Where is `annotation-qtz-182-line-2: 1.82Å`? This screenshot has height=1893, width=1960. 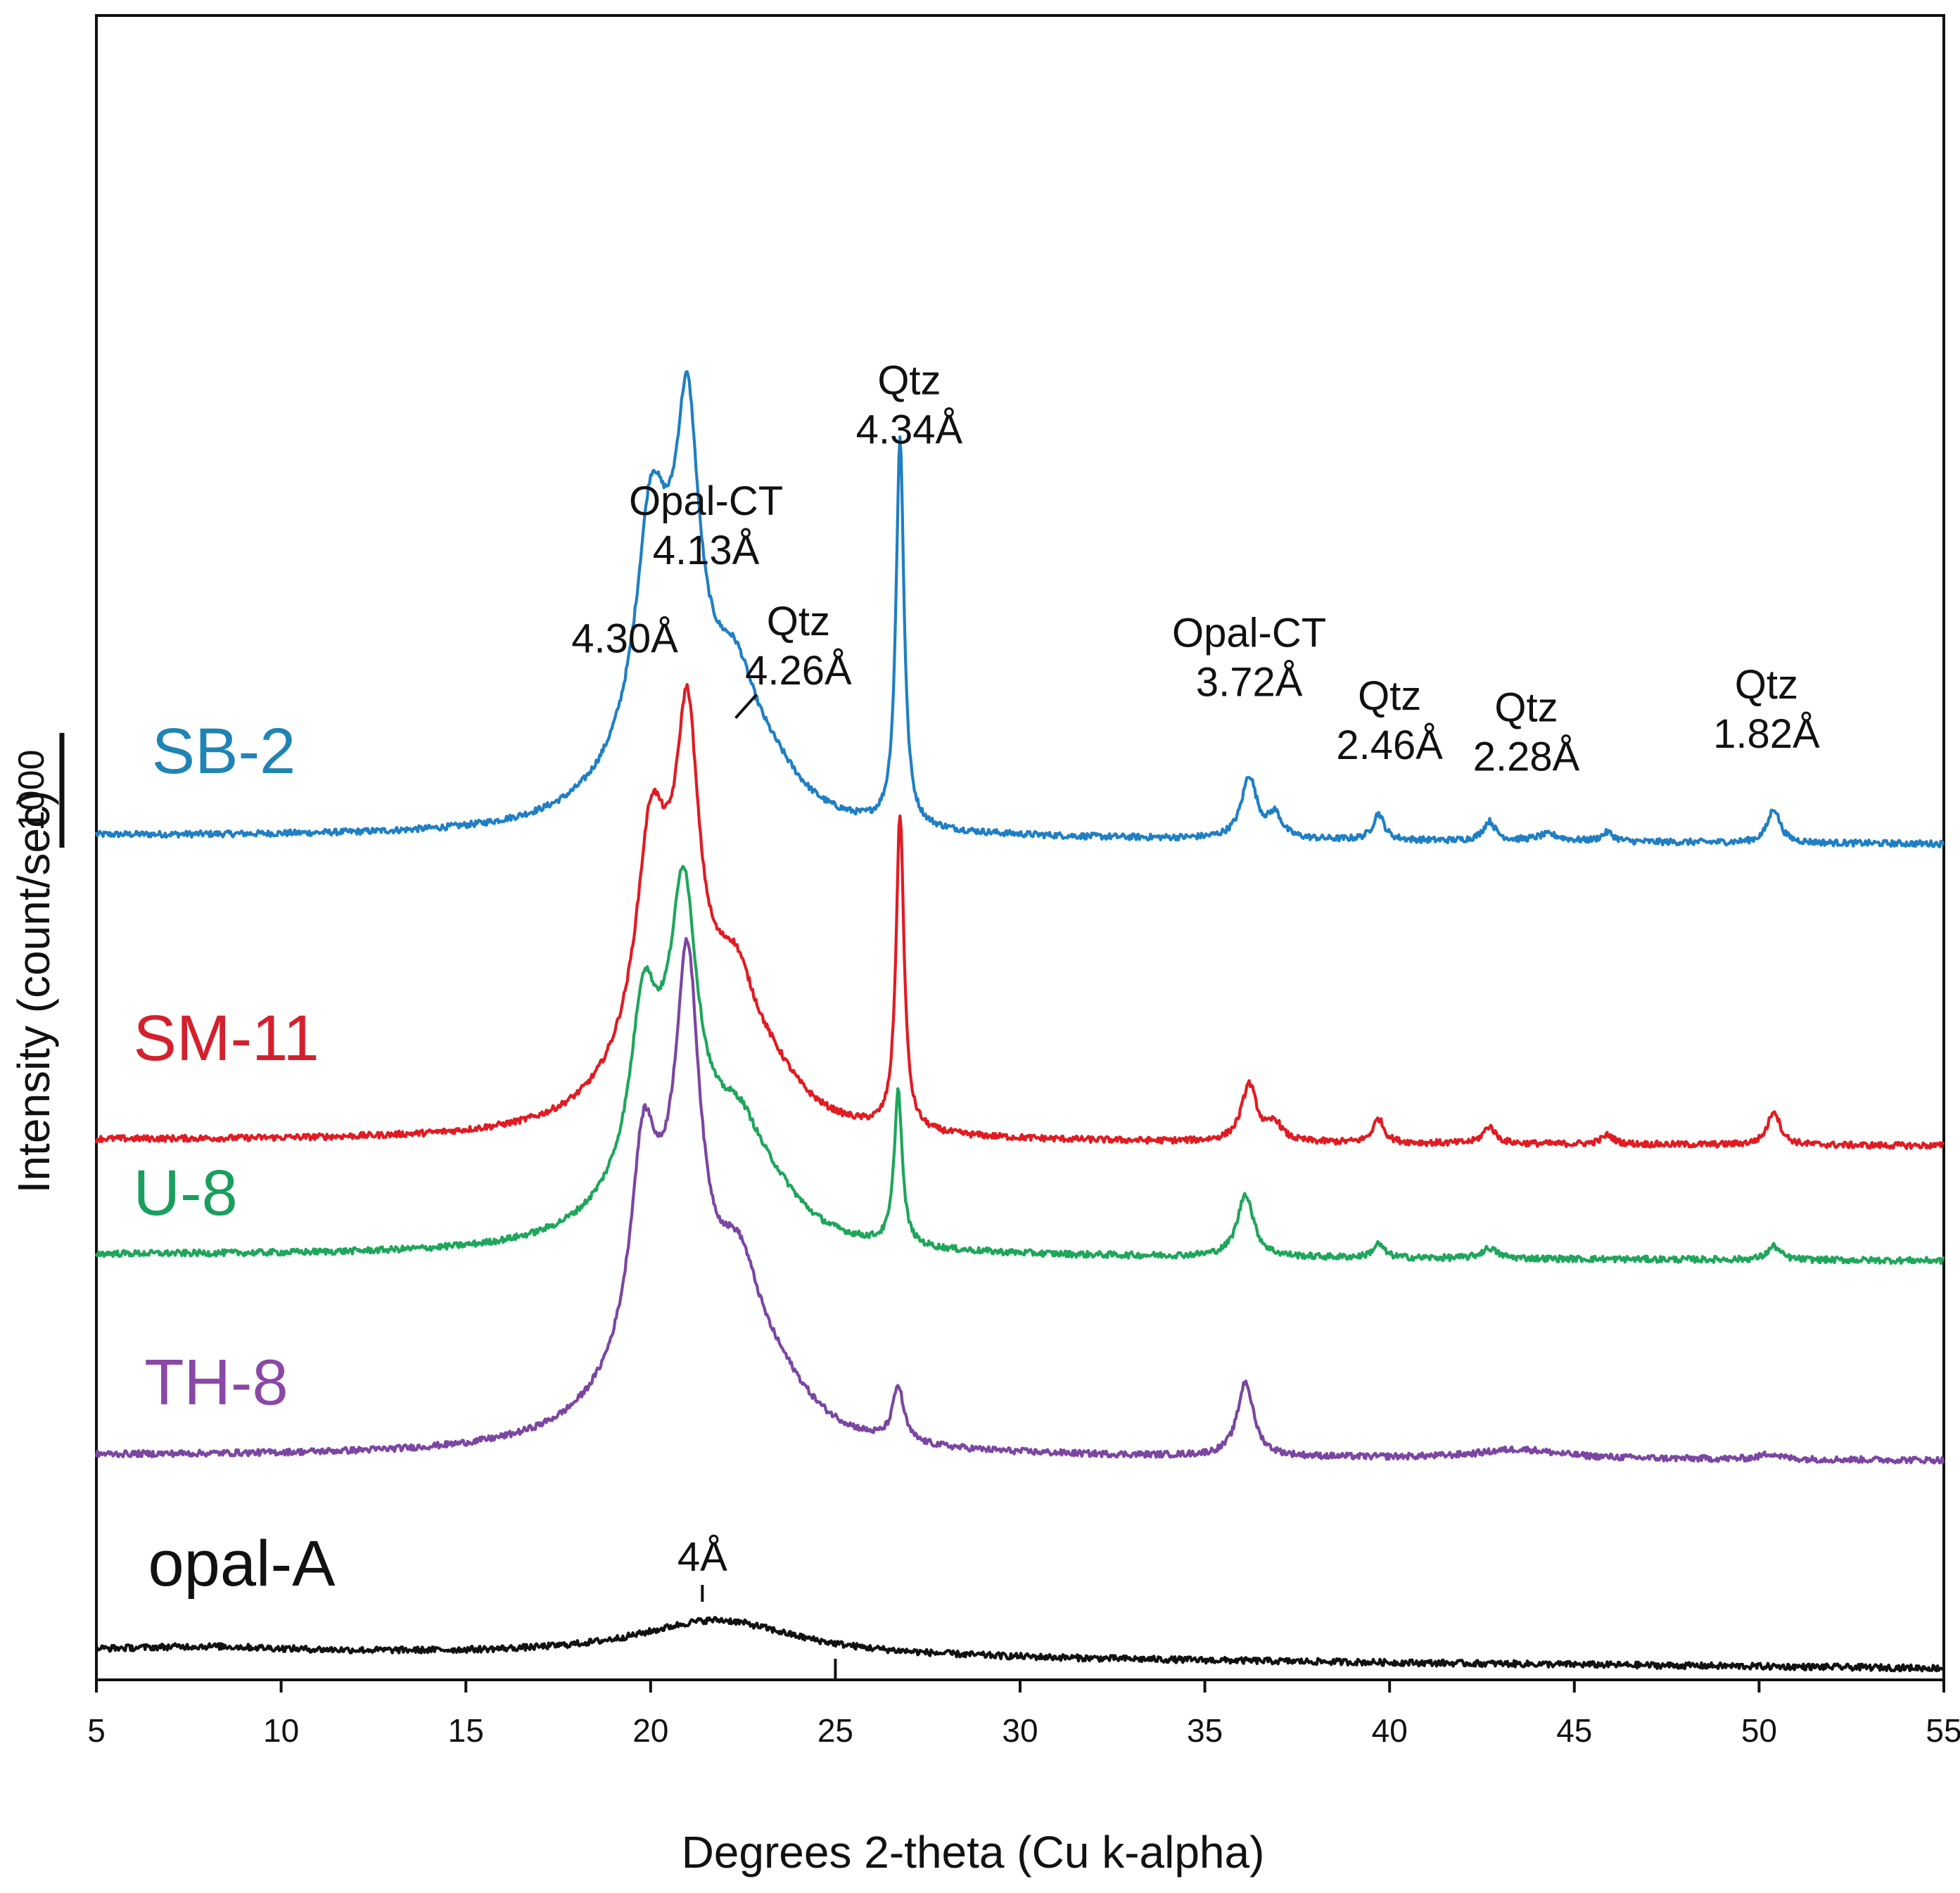 annotation-qtz-182-line-2: 1.82Å is located at coordinates (1767, 734).